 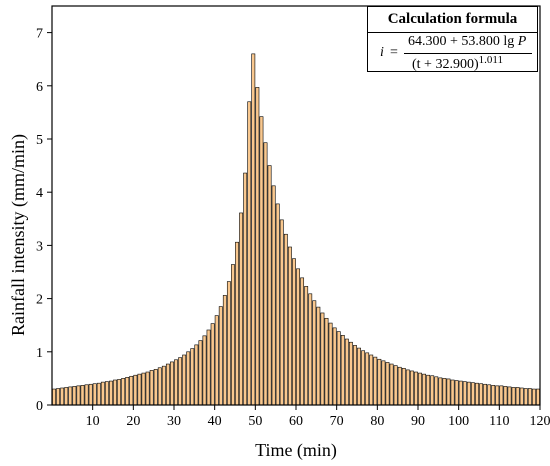 I want to click on formula-numerator: 64.300 + 53.800 lg P, so click(x=467, y=42).